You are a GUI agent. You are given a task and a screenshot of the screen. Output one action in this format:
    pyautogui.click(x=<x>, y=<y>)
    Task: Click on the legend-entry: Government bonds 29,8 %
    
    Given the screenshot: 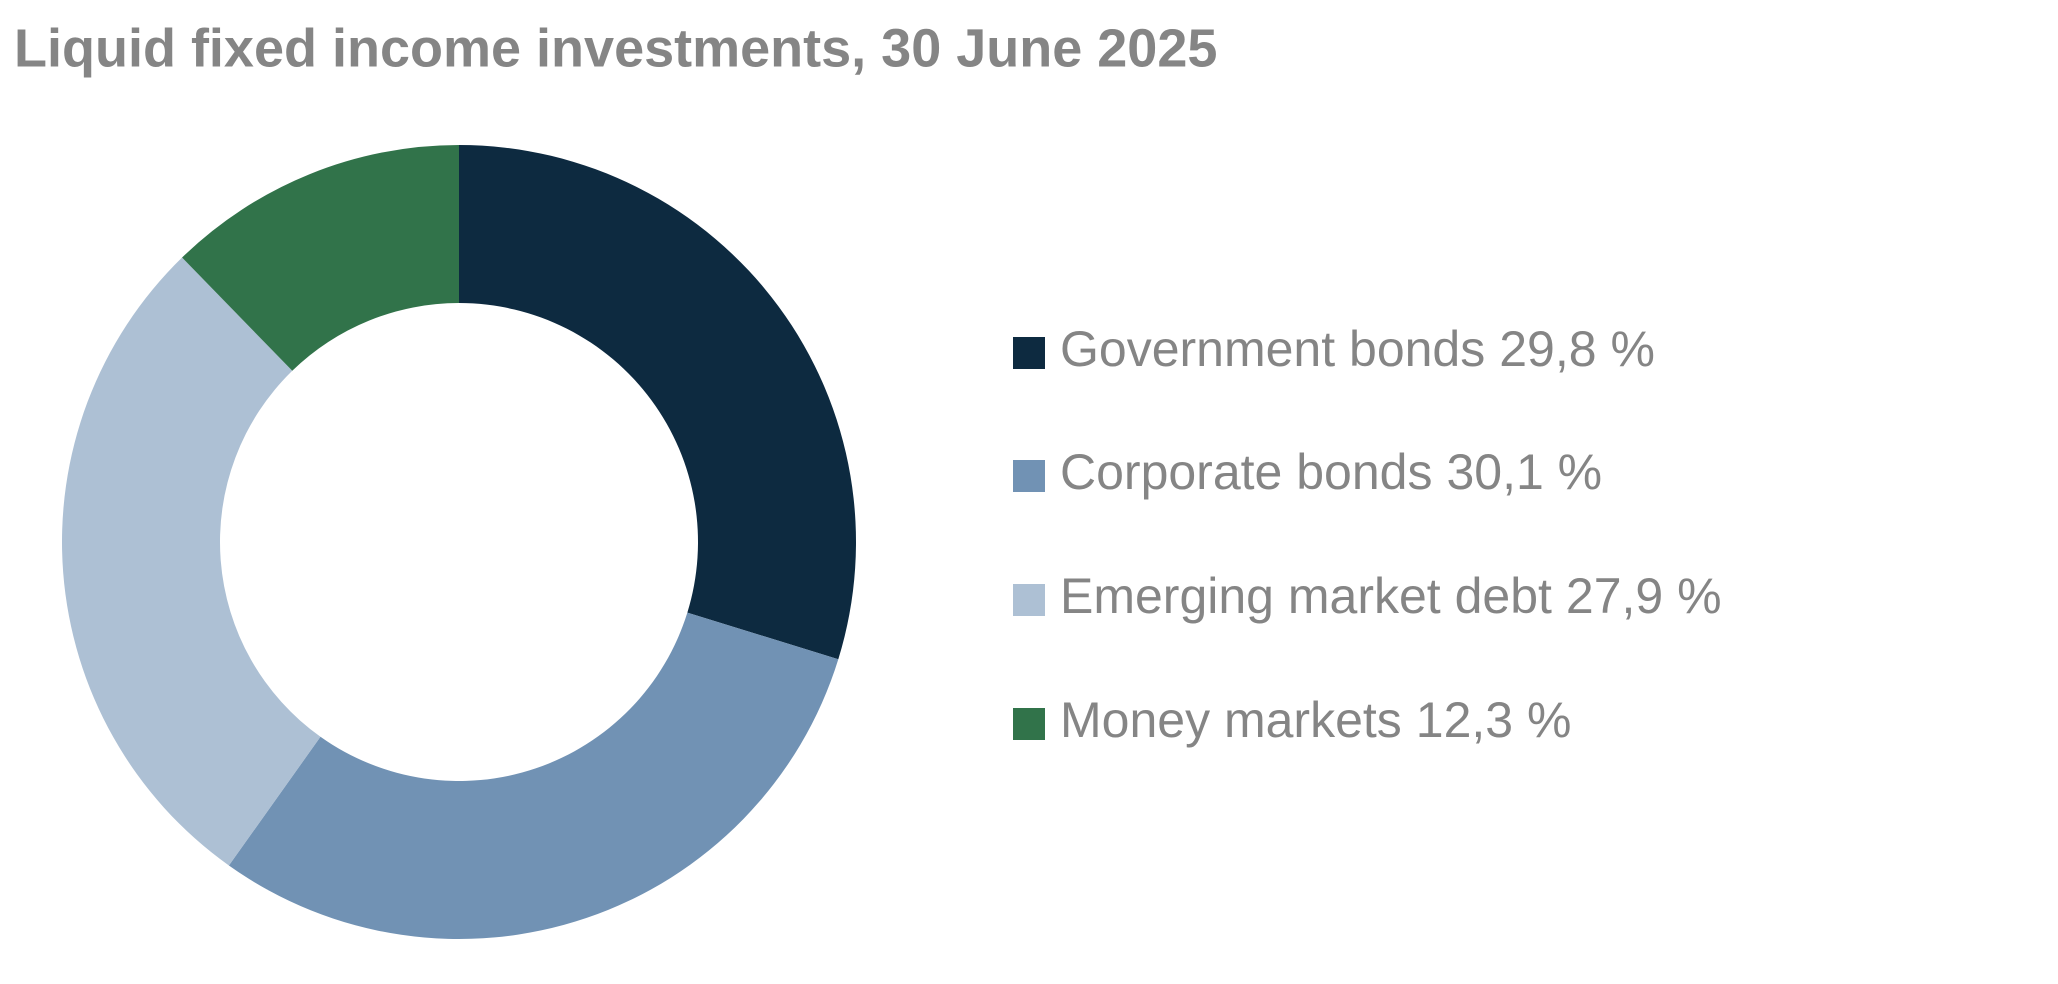 What is the action you would take?
    pyautogui.click(x=1357, y=349)
    